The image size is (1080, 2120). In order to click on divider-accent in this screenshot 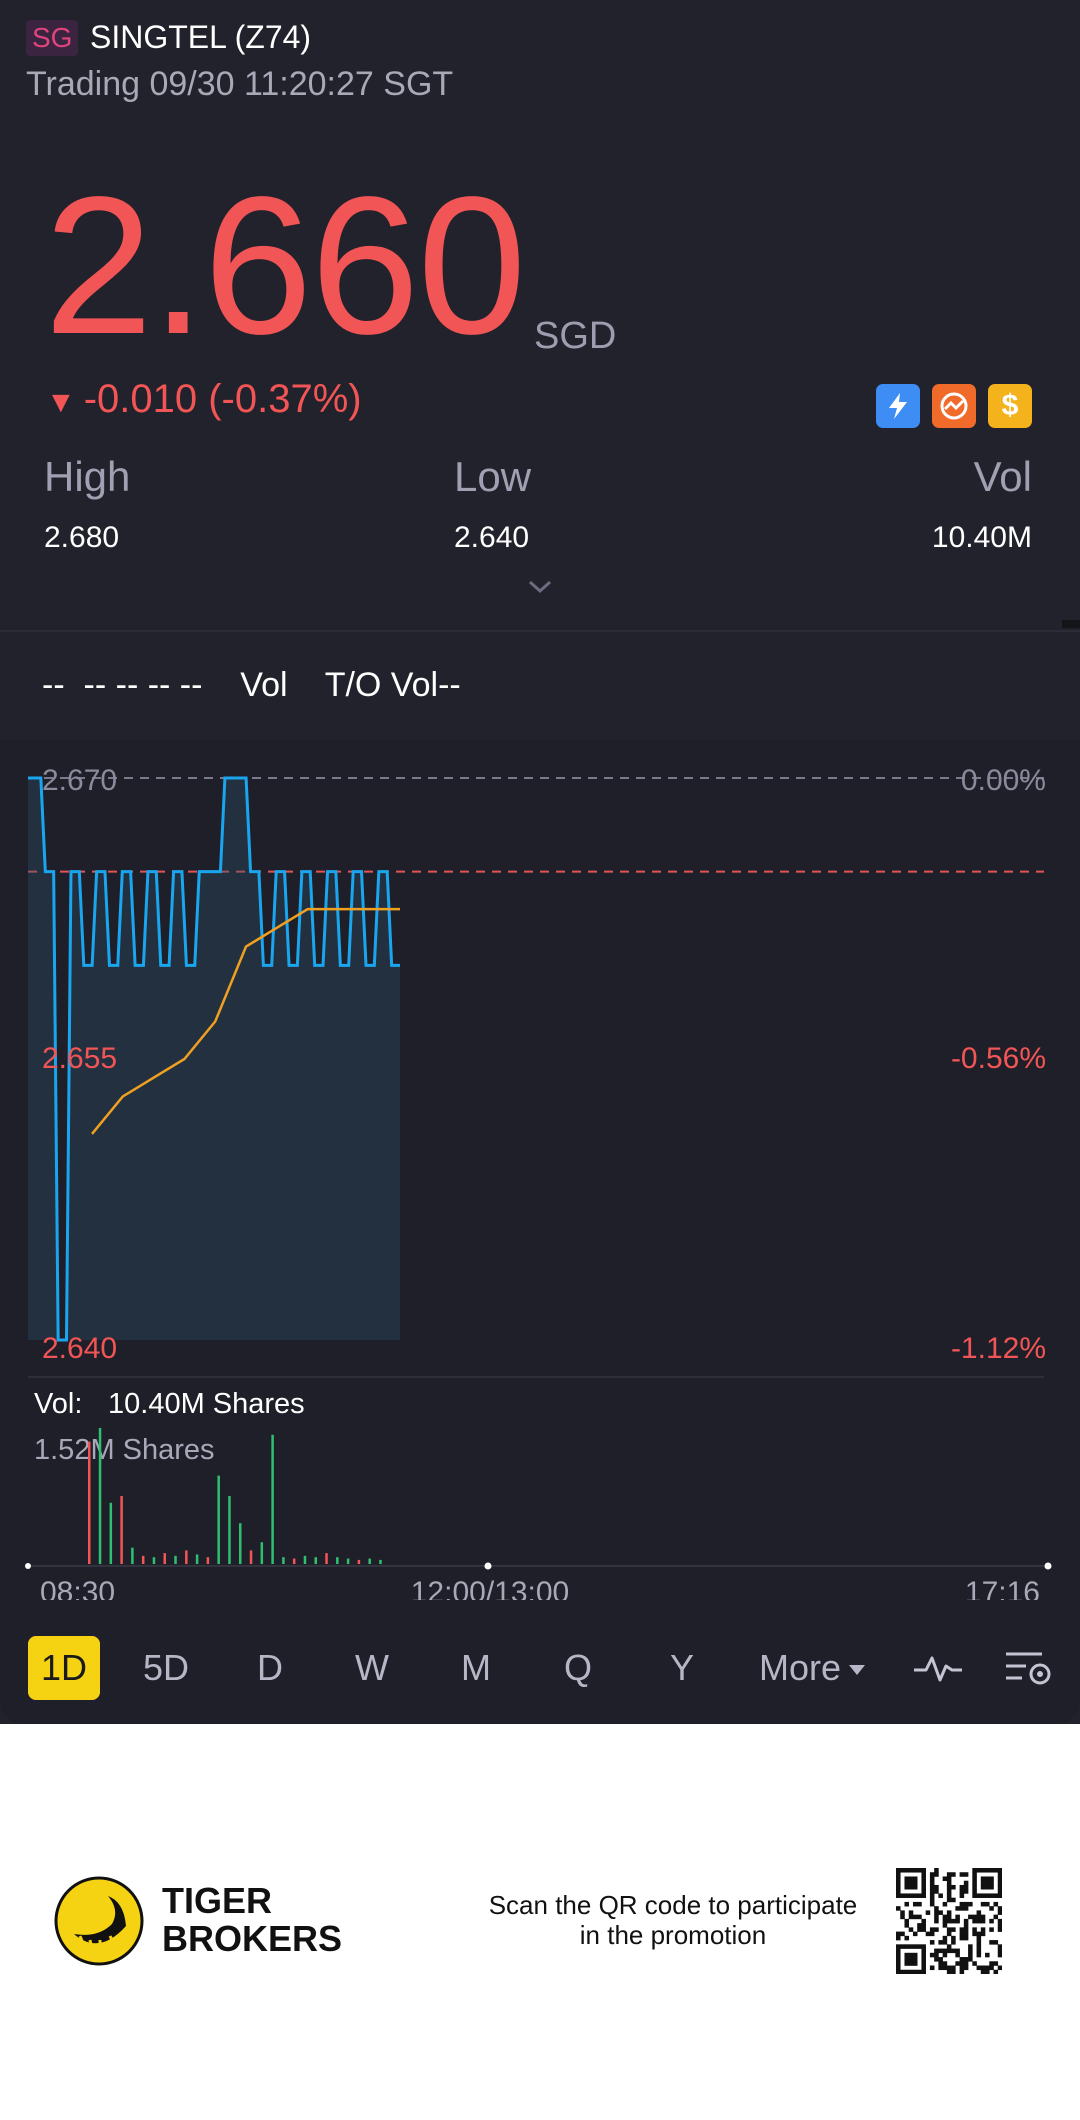, I will do `click(1071, 624)`.